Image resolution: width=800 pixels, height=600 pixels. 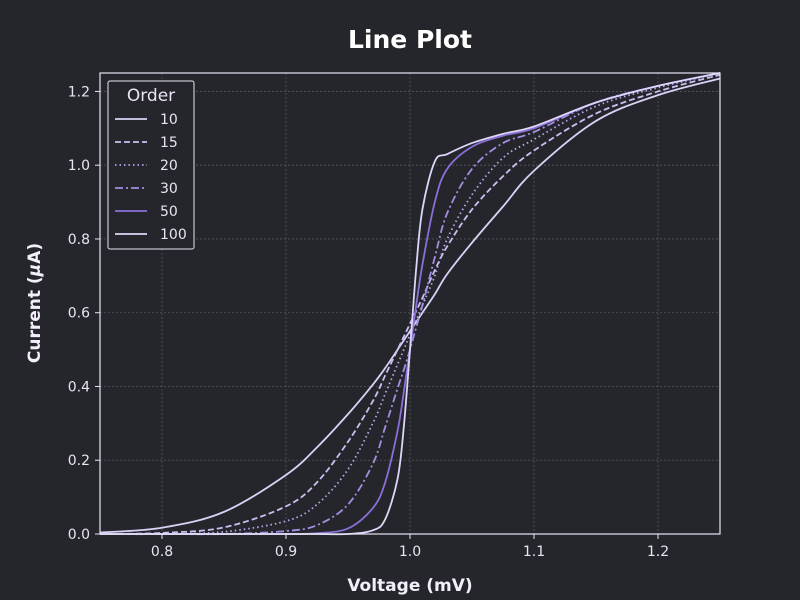 I want to click on y-tick-label: 1.0, so click(x=79, y=166).